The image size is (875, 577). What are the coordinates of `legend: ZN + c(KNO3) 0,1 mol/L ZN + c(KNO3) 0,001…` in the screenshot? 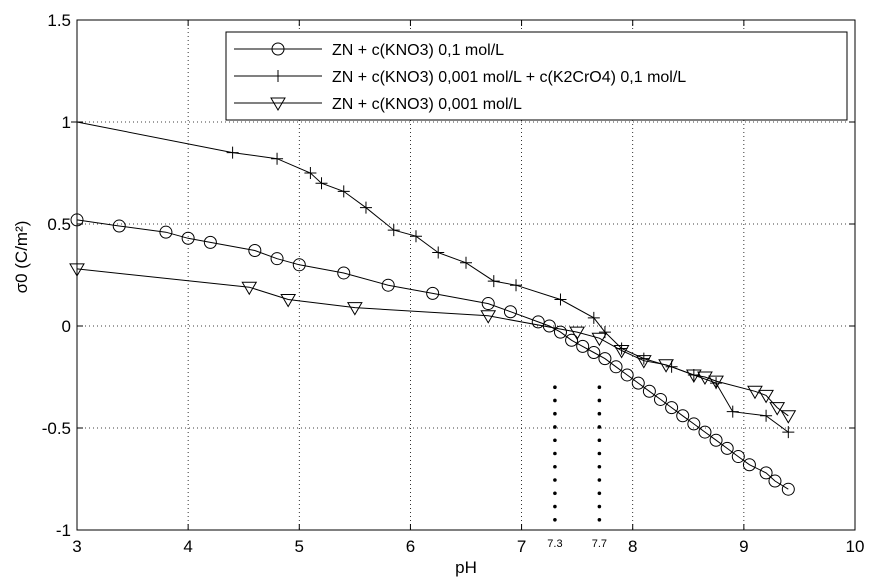 It's located at (536, 76).